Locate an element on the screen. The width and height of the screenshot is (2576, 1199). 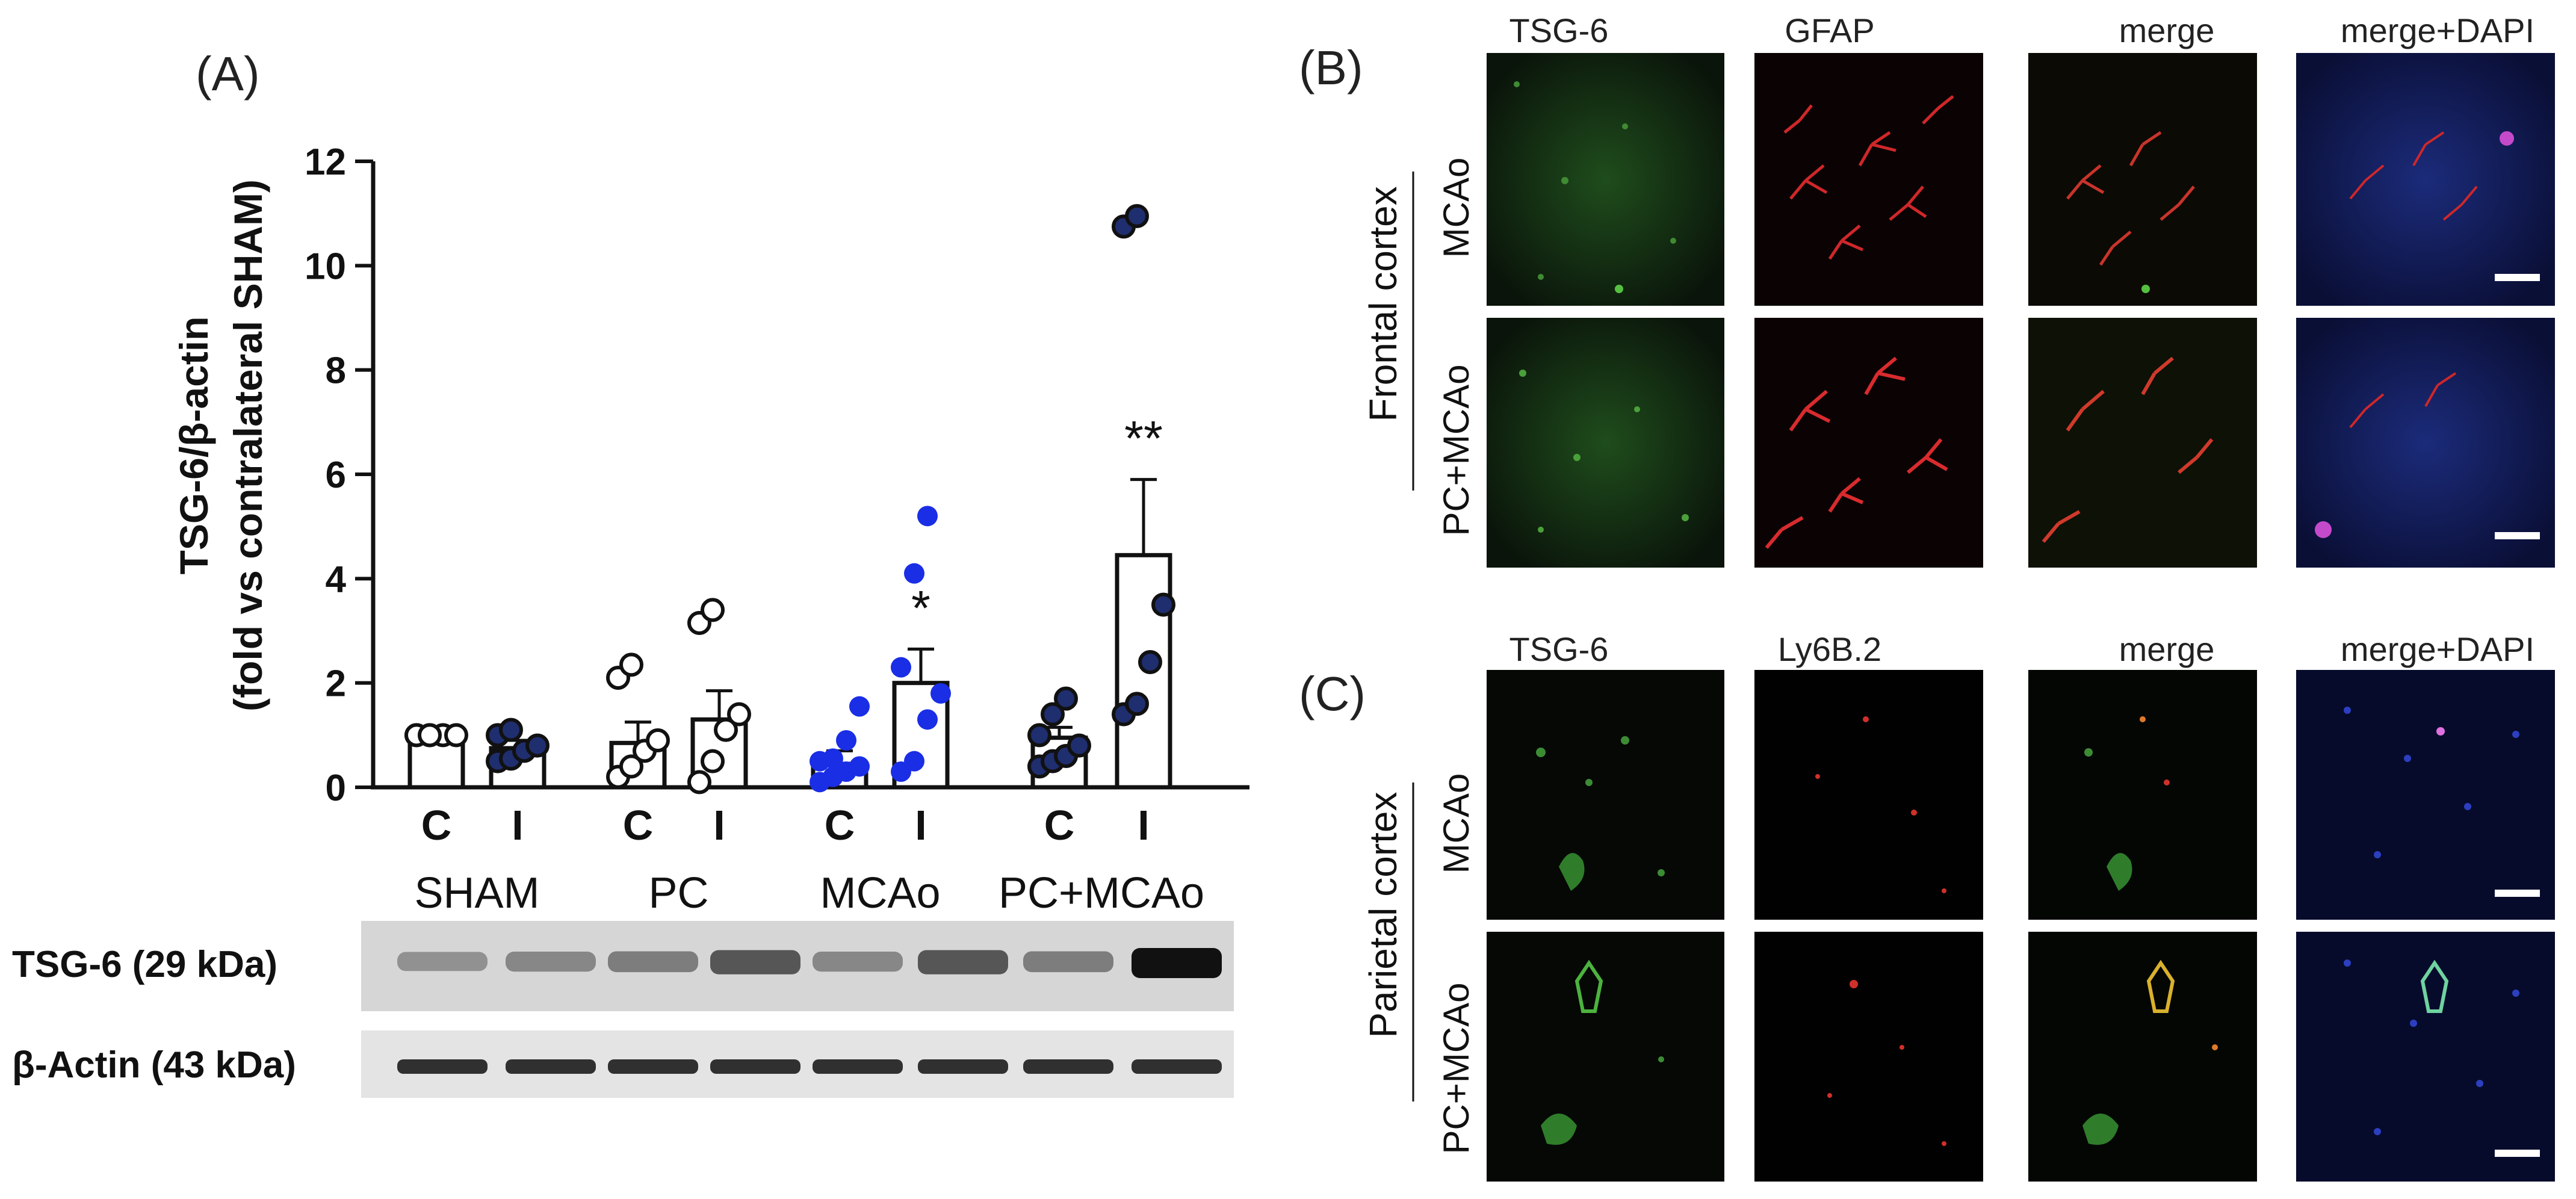
x-group-label: PC+MCAo is located at coordinates (1101, 893).